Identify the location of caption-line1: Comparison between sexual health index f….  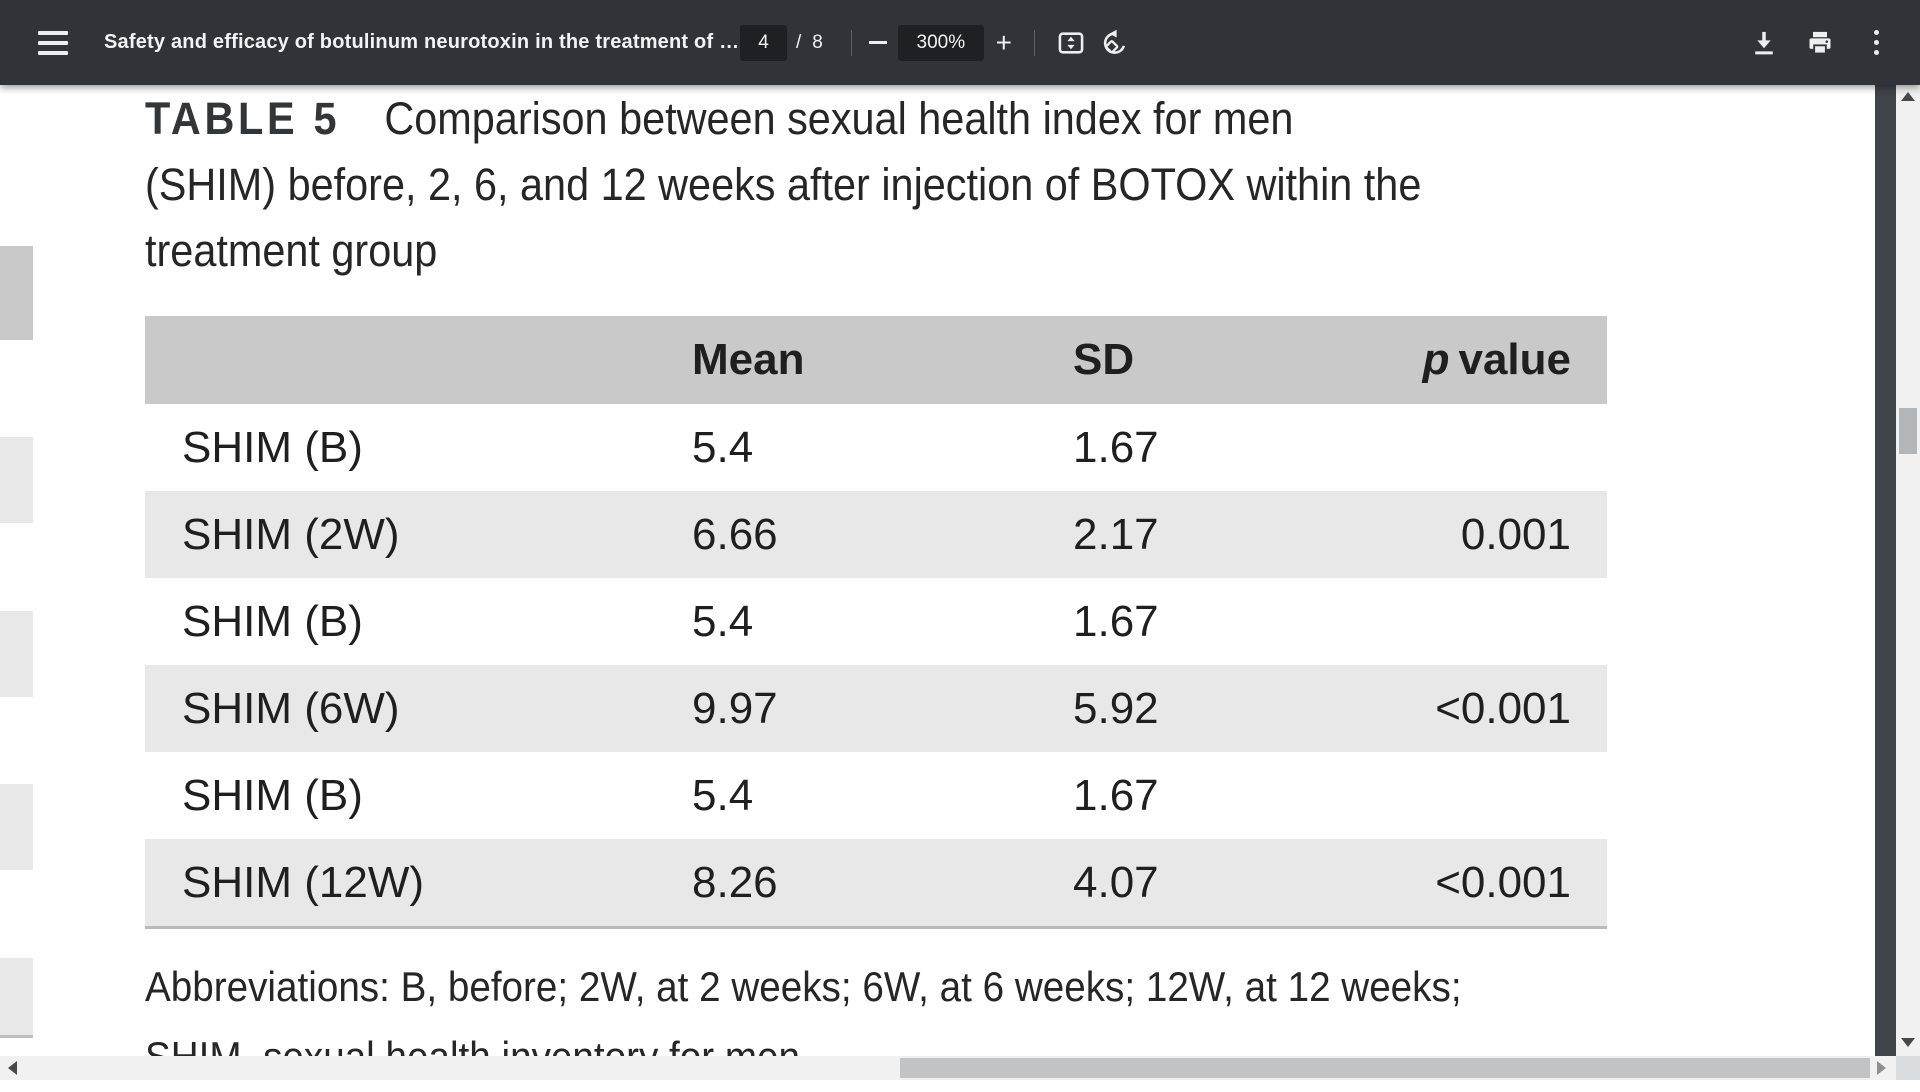
(839, 118).